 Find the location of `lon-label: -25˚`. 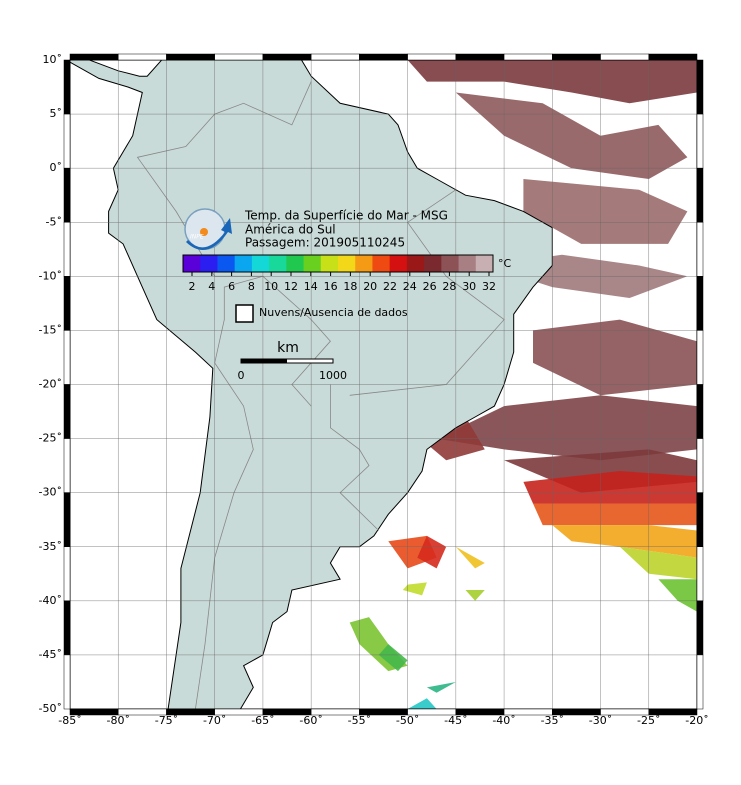

lon-label: -25˚ is located at coordinates (648, 720).